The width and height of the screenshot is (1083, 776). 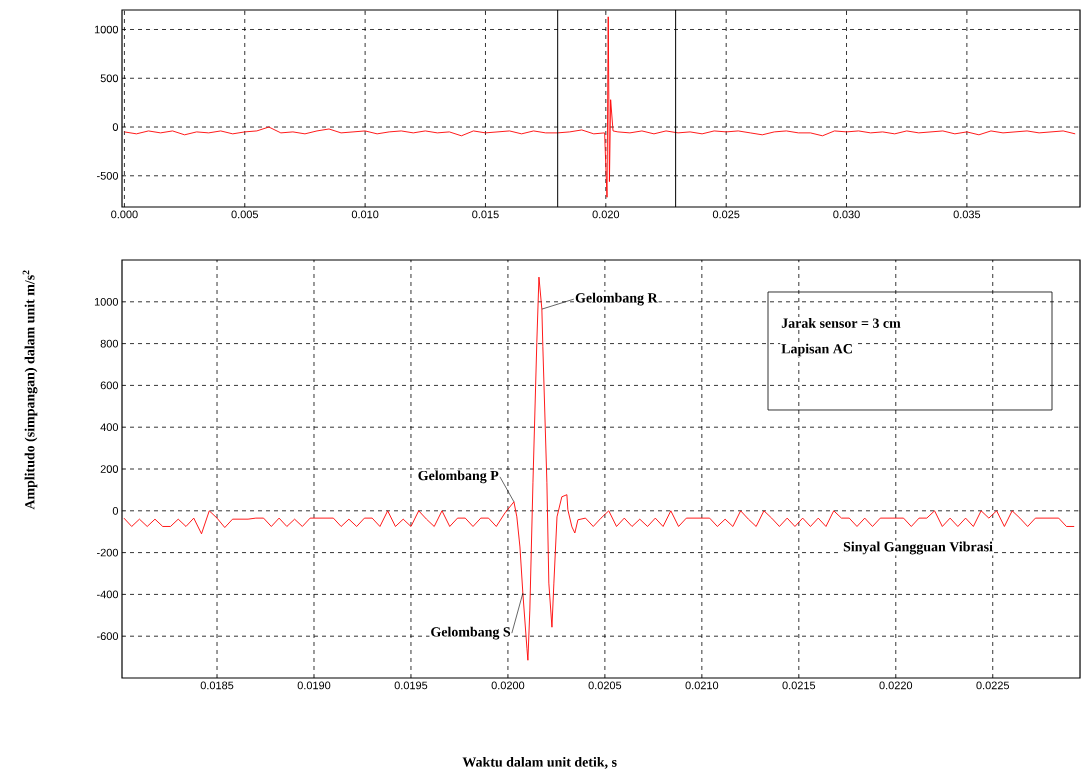 I want to click on annotation: Sinyal Gangguan Vibrasi, so click(x=918, y=548).